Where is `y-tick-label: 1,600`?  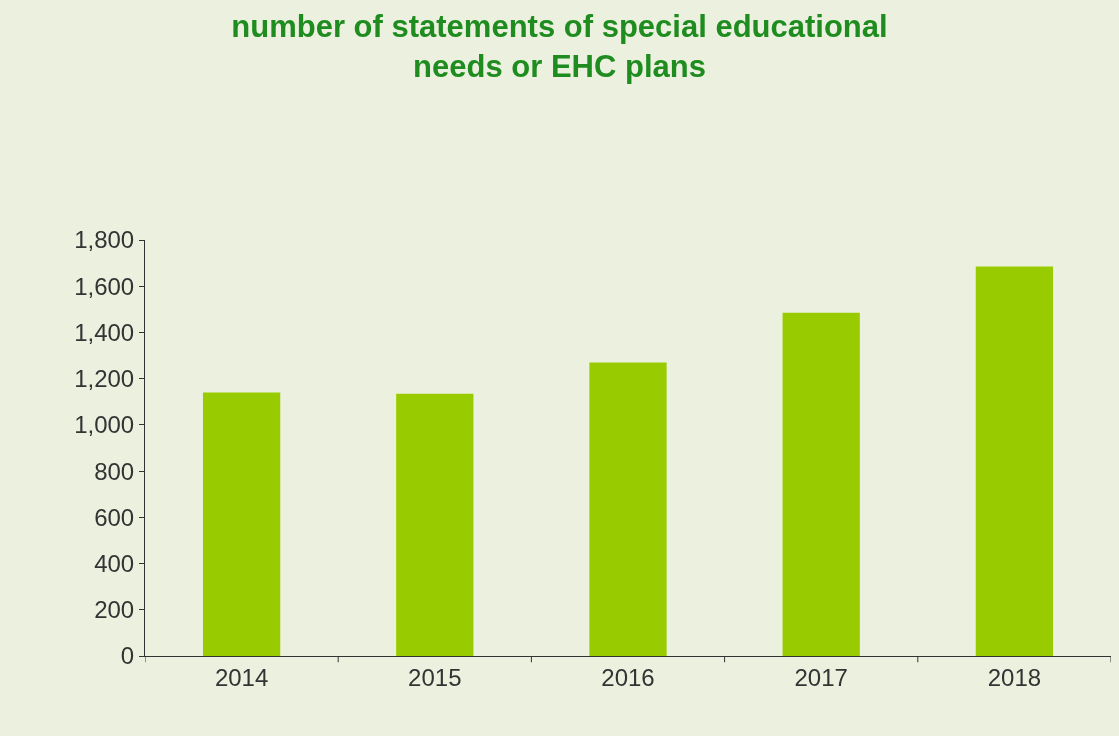
y-tick-label: 1,600 is located at coordinates (104, 286).